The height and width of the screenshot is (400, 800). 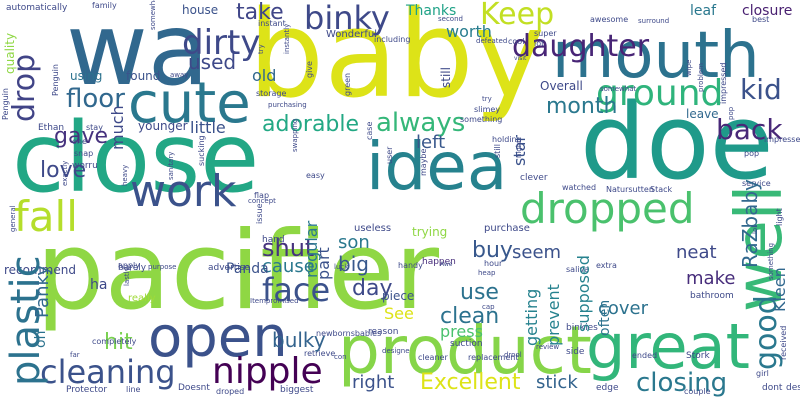 I want to click on word-great: great, so click(x=668, y=346).